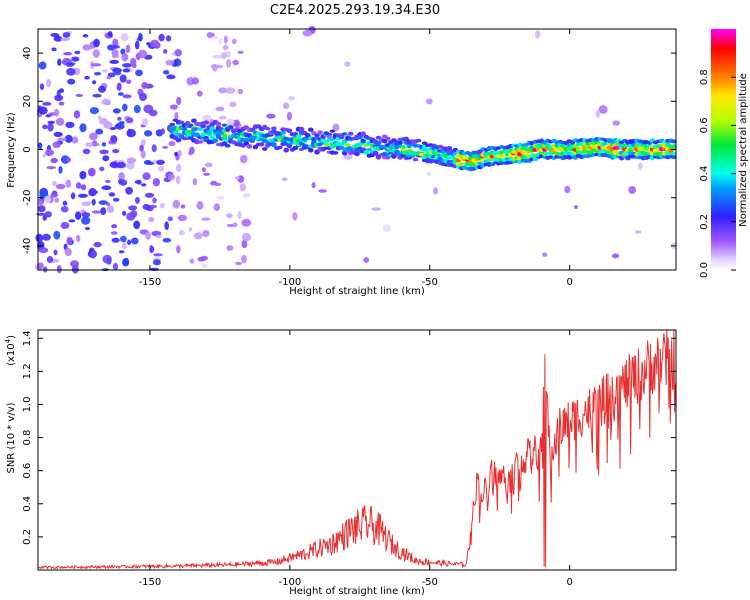 Image resolution: width=750 pixels, height=600 pixels. I want to click on colorbar-tick-label: 0.8, so click(704, 77).